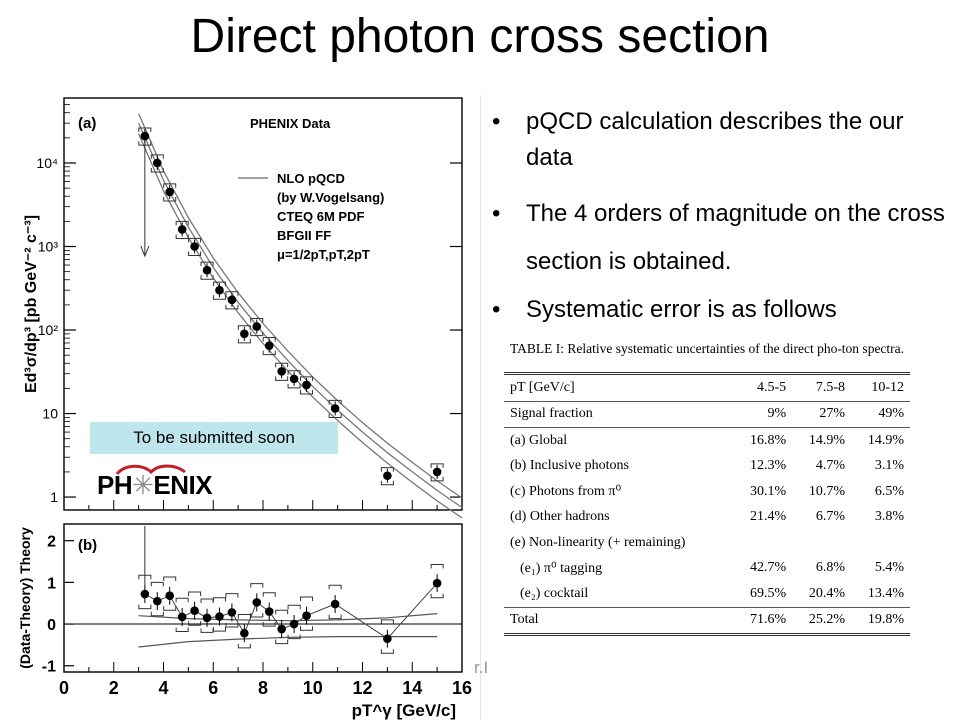 The image size is (960, 720). Describe the element at coordinates (214, 438) in the screenshot. I see `submission-badge: To be submitted soon` at that location.